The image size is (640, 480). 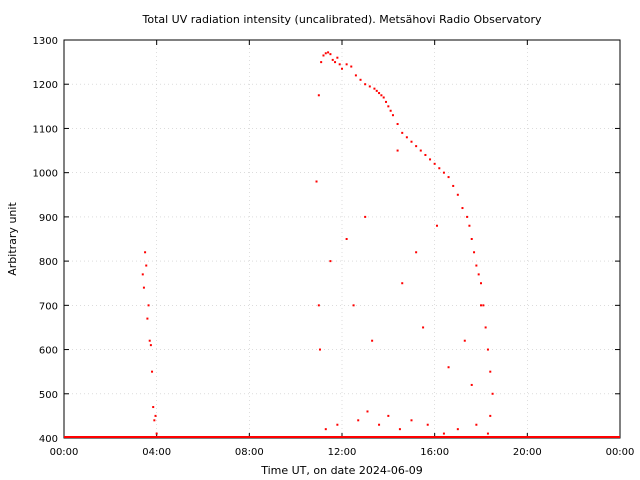 I want to click on x-tick-label: 12:00, so click(x=342, y=452).